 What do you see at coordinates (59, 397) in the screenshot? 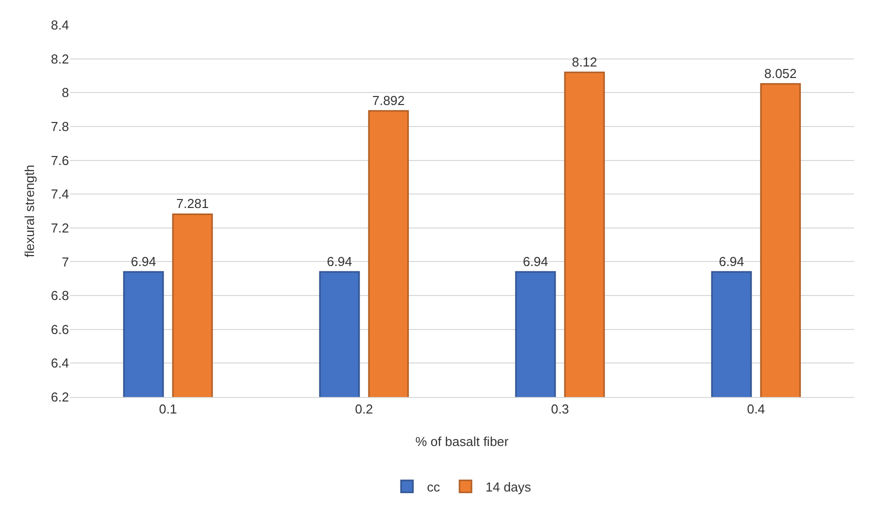
I see `y-tick-label: 6.2` at bounding box center [59, 397].